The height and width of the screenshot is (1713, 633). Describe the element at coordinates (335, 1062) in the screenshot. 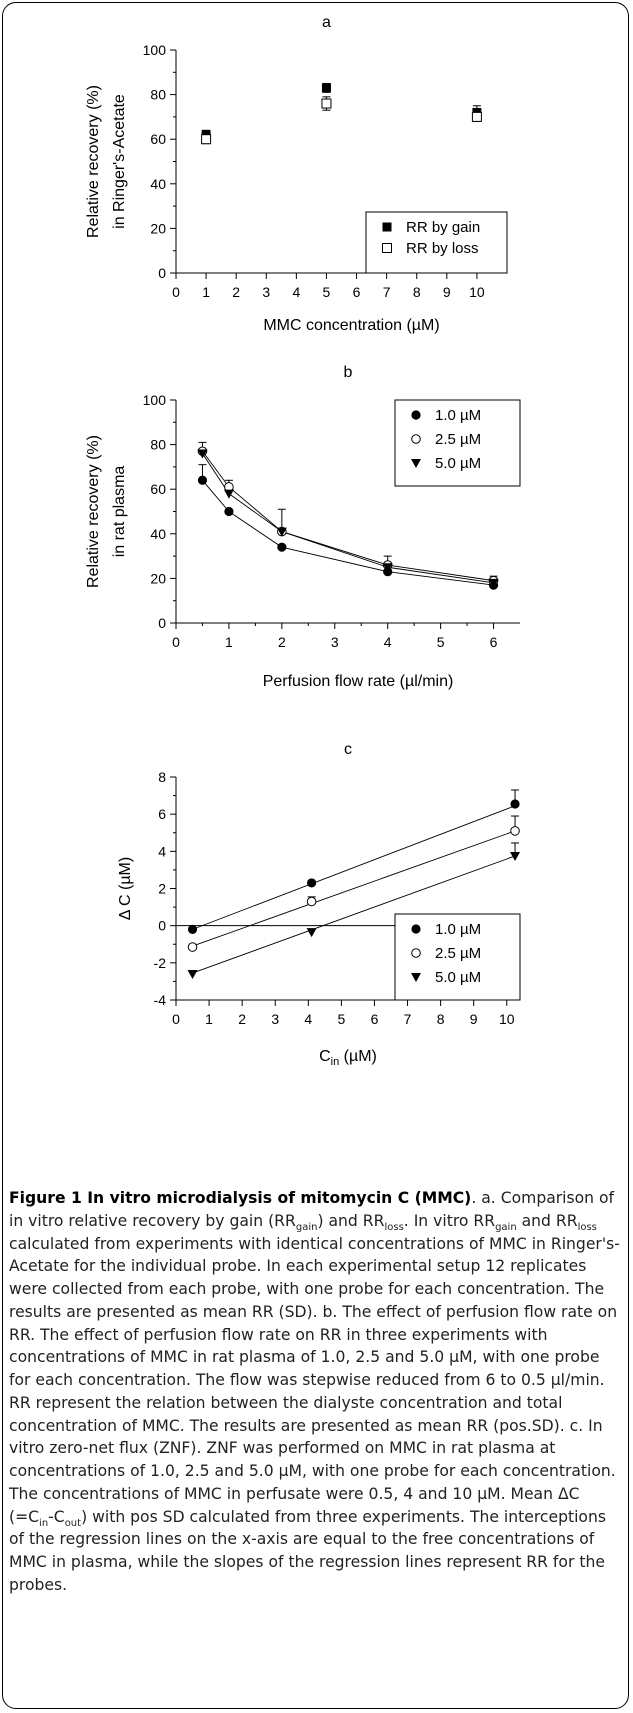

I see `x-axis-label-subscript: in` at that location.